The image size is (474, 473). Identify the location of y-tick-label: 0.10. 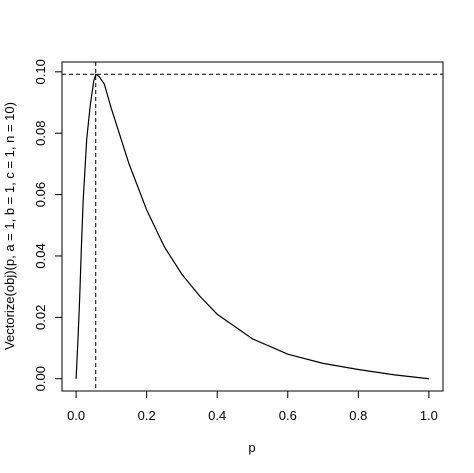
(40, 71).